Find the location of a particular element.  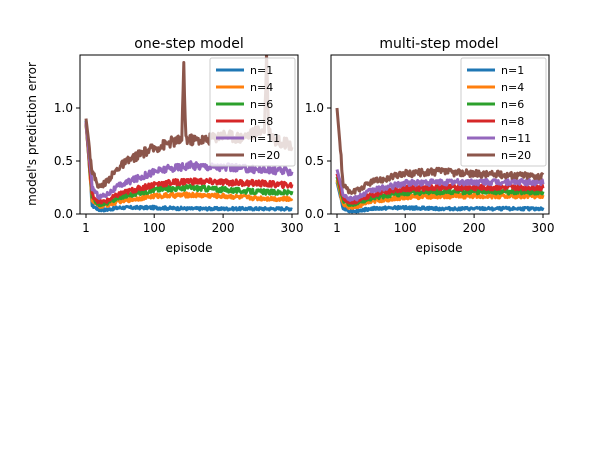

series-line-n6 is located at coordinates (189, 165).